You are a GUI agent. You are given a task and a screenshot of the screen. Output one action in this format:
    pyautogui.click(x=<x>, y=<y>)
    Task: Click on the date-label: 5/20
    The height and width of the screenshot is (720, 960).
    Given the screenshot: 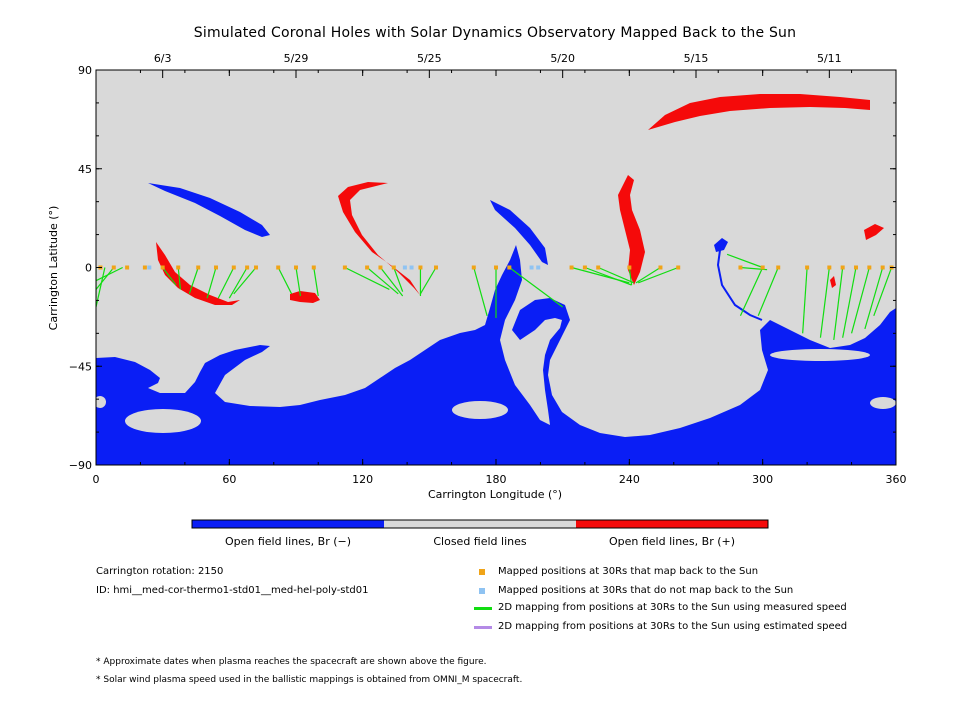 What is the action you would take?
    pyautogui.click(x=562, y=58)
    